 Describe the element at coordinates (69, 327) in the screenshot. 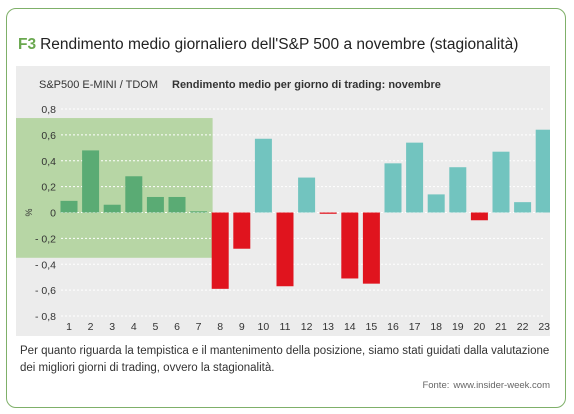

I see `x-tick-label: 1` at that location.